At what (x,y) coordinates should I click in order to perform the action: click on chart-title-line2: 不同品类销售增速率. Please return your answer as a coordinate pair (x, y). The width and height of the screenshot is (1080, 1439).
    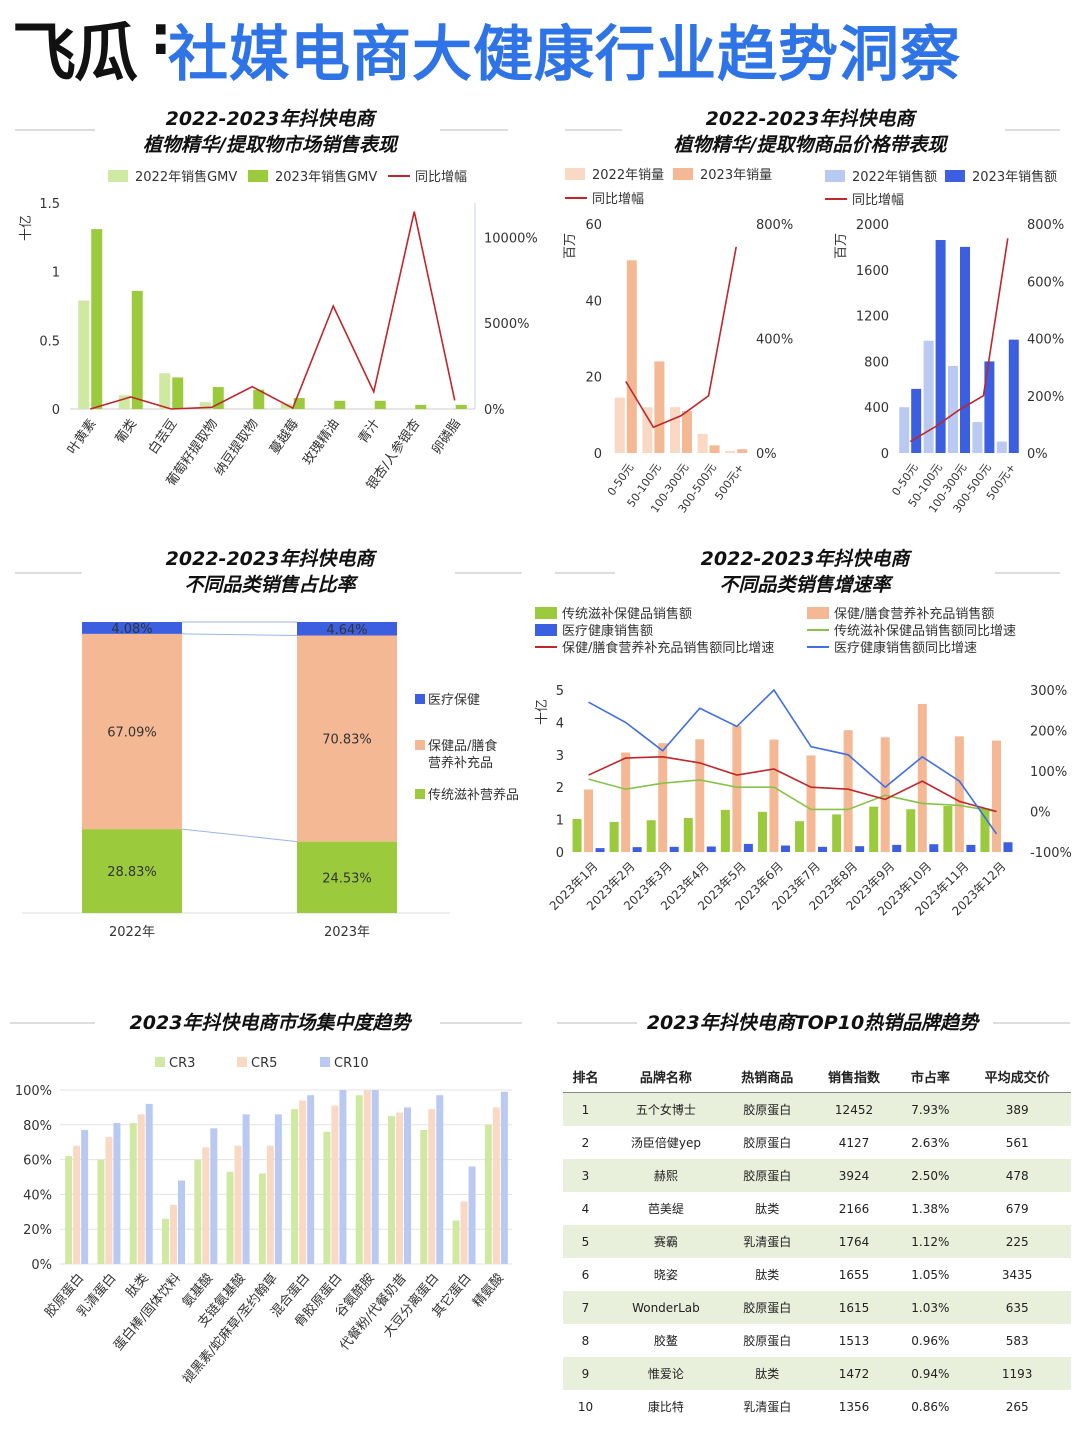
    Looking at the image, I should click on (805, 585).